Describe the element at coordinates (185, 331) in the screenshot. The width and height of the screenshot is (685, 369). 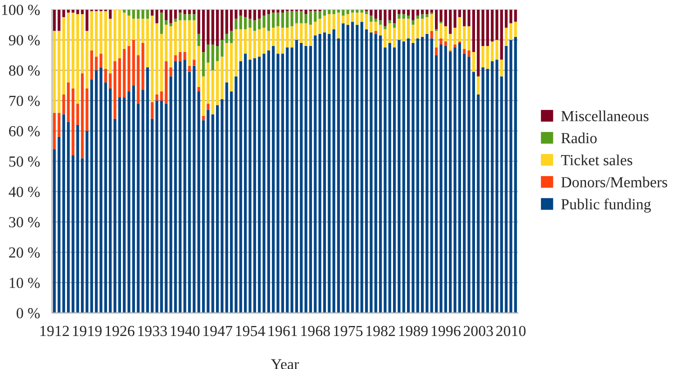
I see `x-tick-label: 1940` at that location.